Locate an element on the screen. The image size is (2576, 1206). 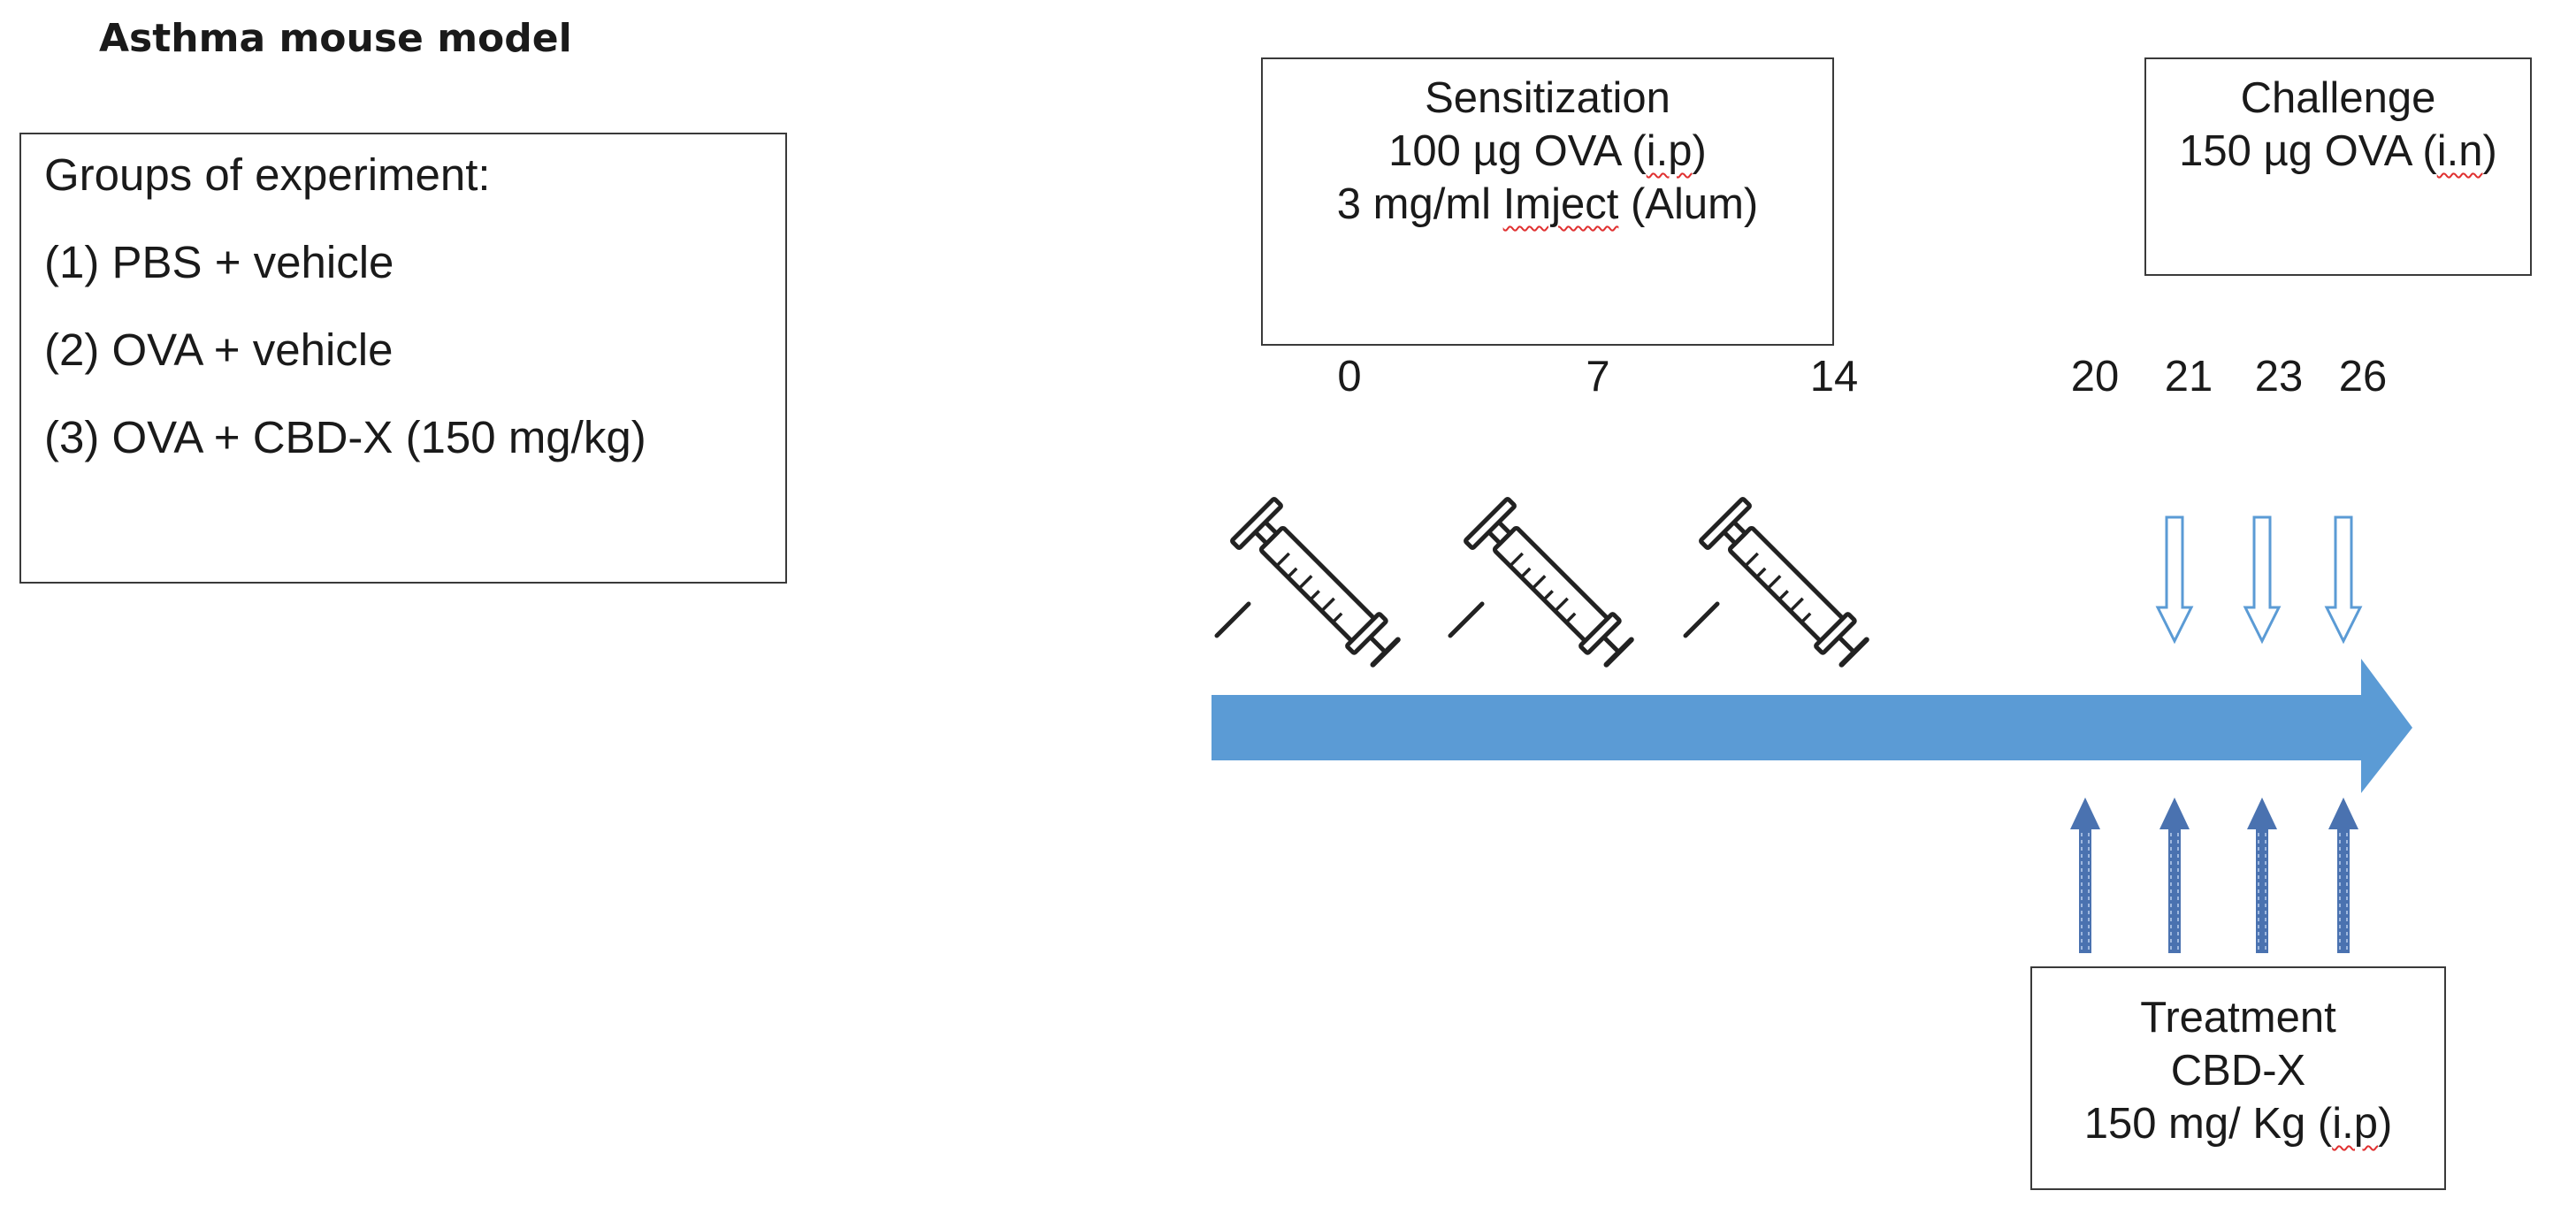
challenge-dose: 150 µg OVA (i.n) is located at coordinates (2338, 151).